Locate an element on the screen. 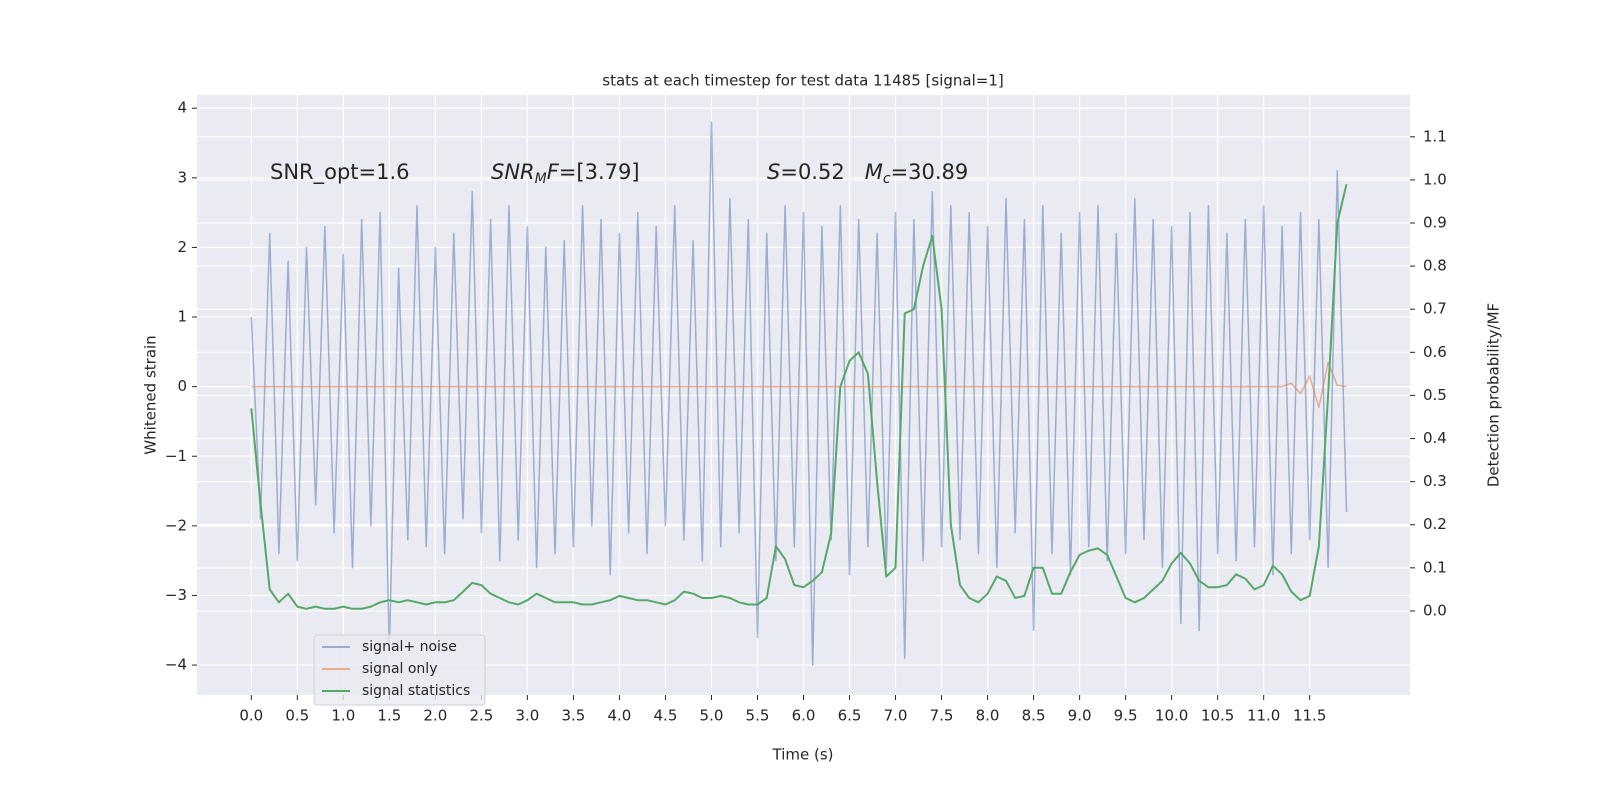 The height and width of the screenshot is (800, 1600). y2-tick-label: 1.1 is located at coordinates (1435, 136).